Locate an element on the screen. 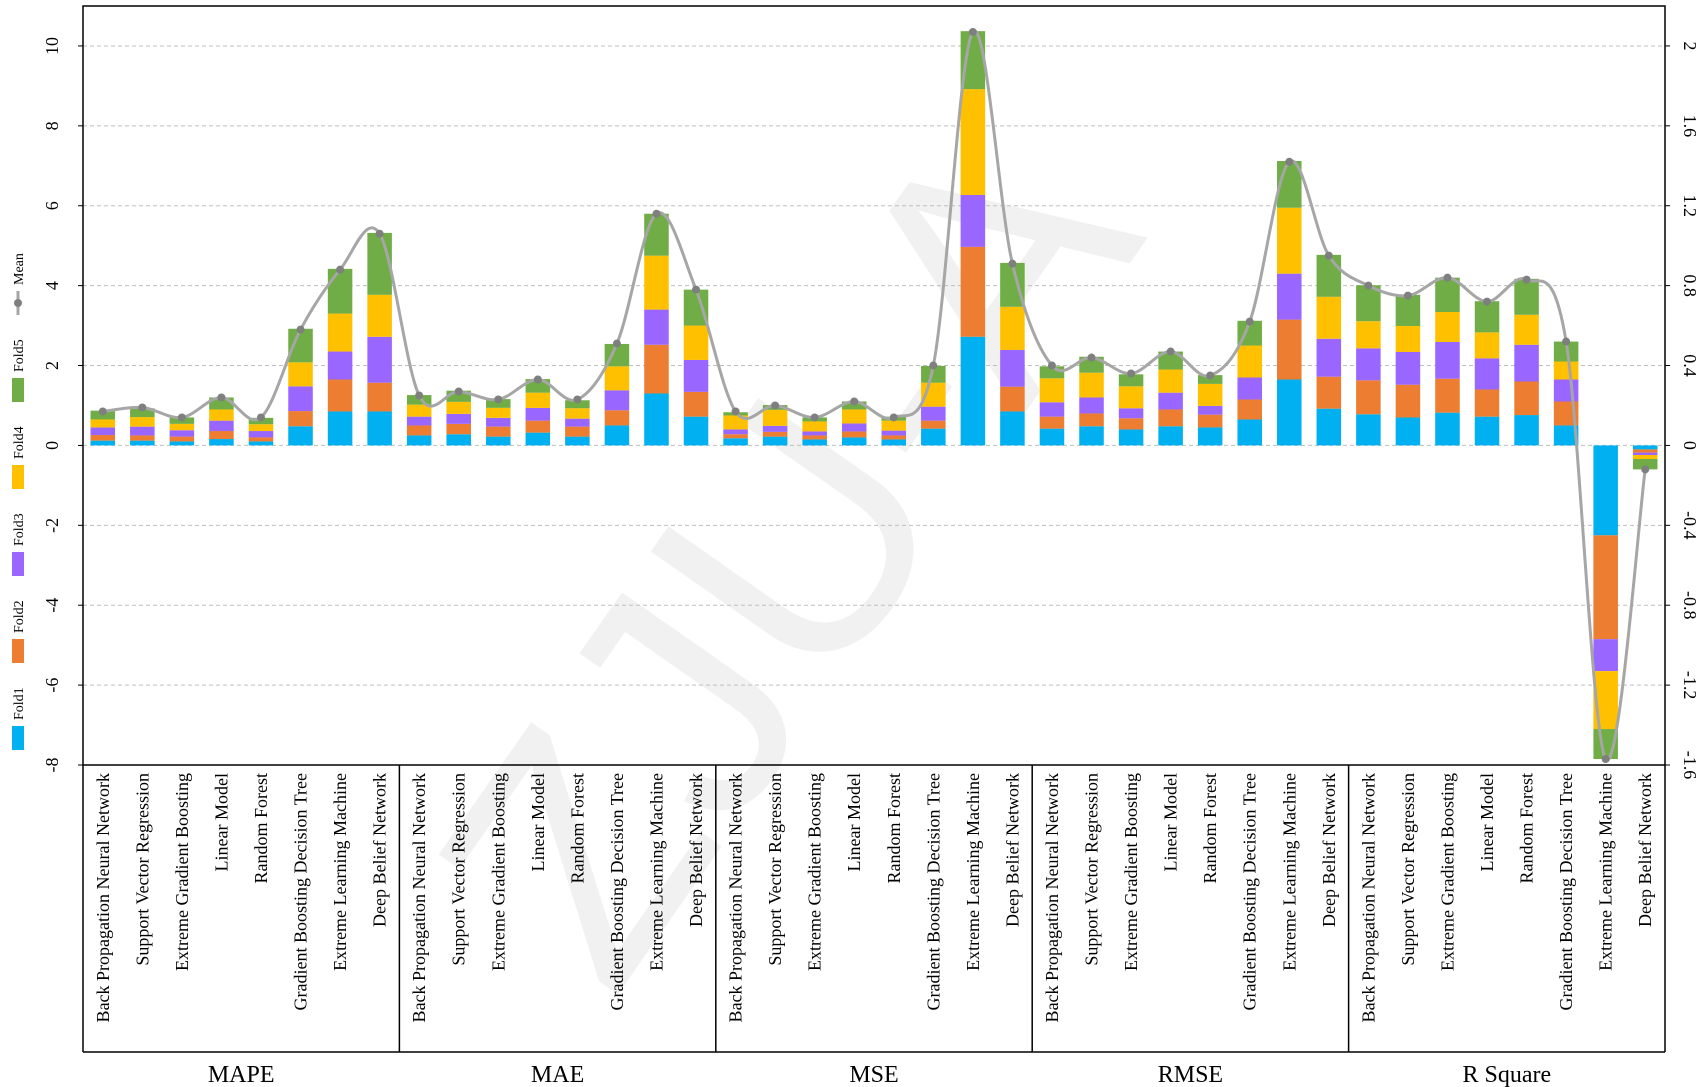 The width and height of the screenshot is (1706, 1087). legend: Fold1 Fold2 Fold3 Fold4 Fold5 Mean is located at coordinates (19, 501).